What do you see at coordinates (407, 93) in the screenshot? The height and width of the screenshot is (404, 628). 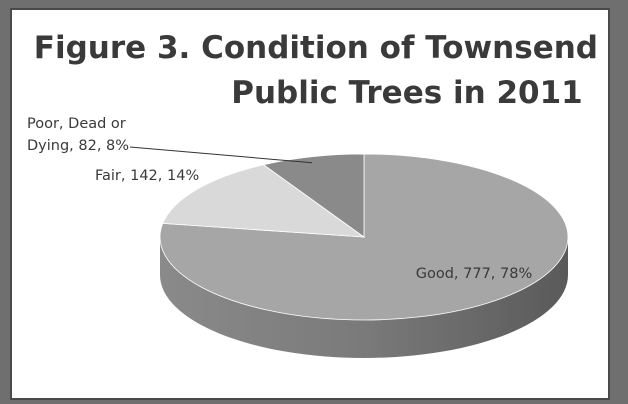 I see `chart-title-line-2: Public Trees in 2011` at bounding box center [407, 93].